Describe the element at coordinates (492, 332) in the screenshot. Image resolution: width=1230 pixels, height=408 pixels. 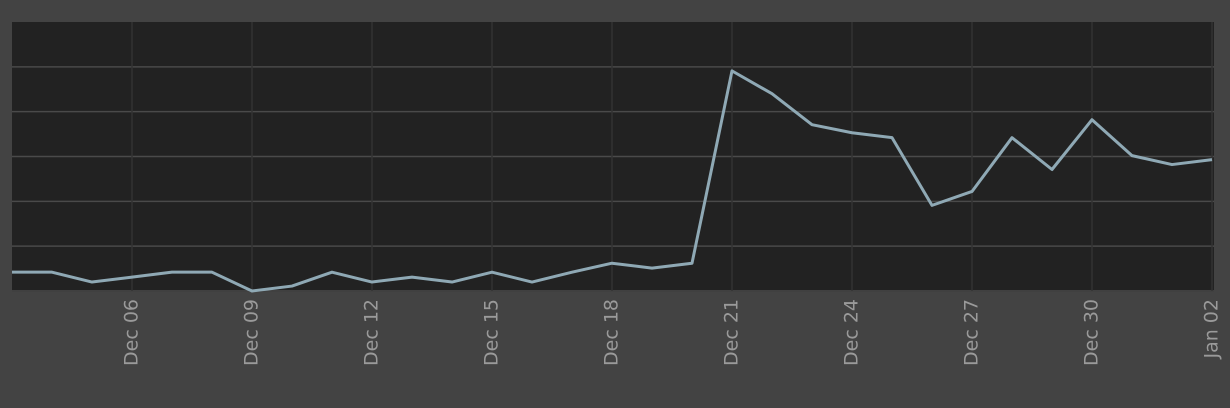
I see `x-tick-label: Dec 15` at that location.